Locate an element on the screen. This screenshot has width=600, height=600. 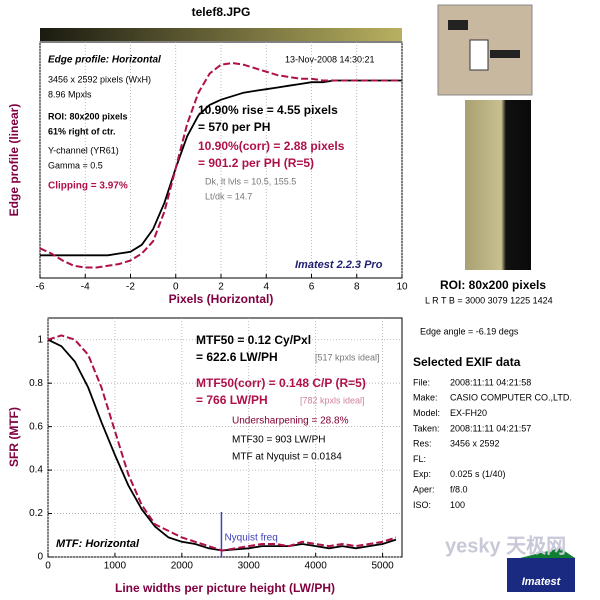
x-tick-label: 8 is located at coordinates (357, 287).